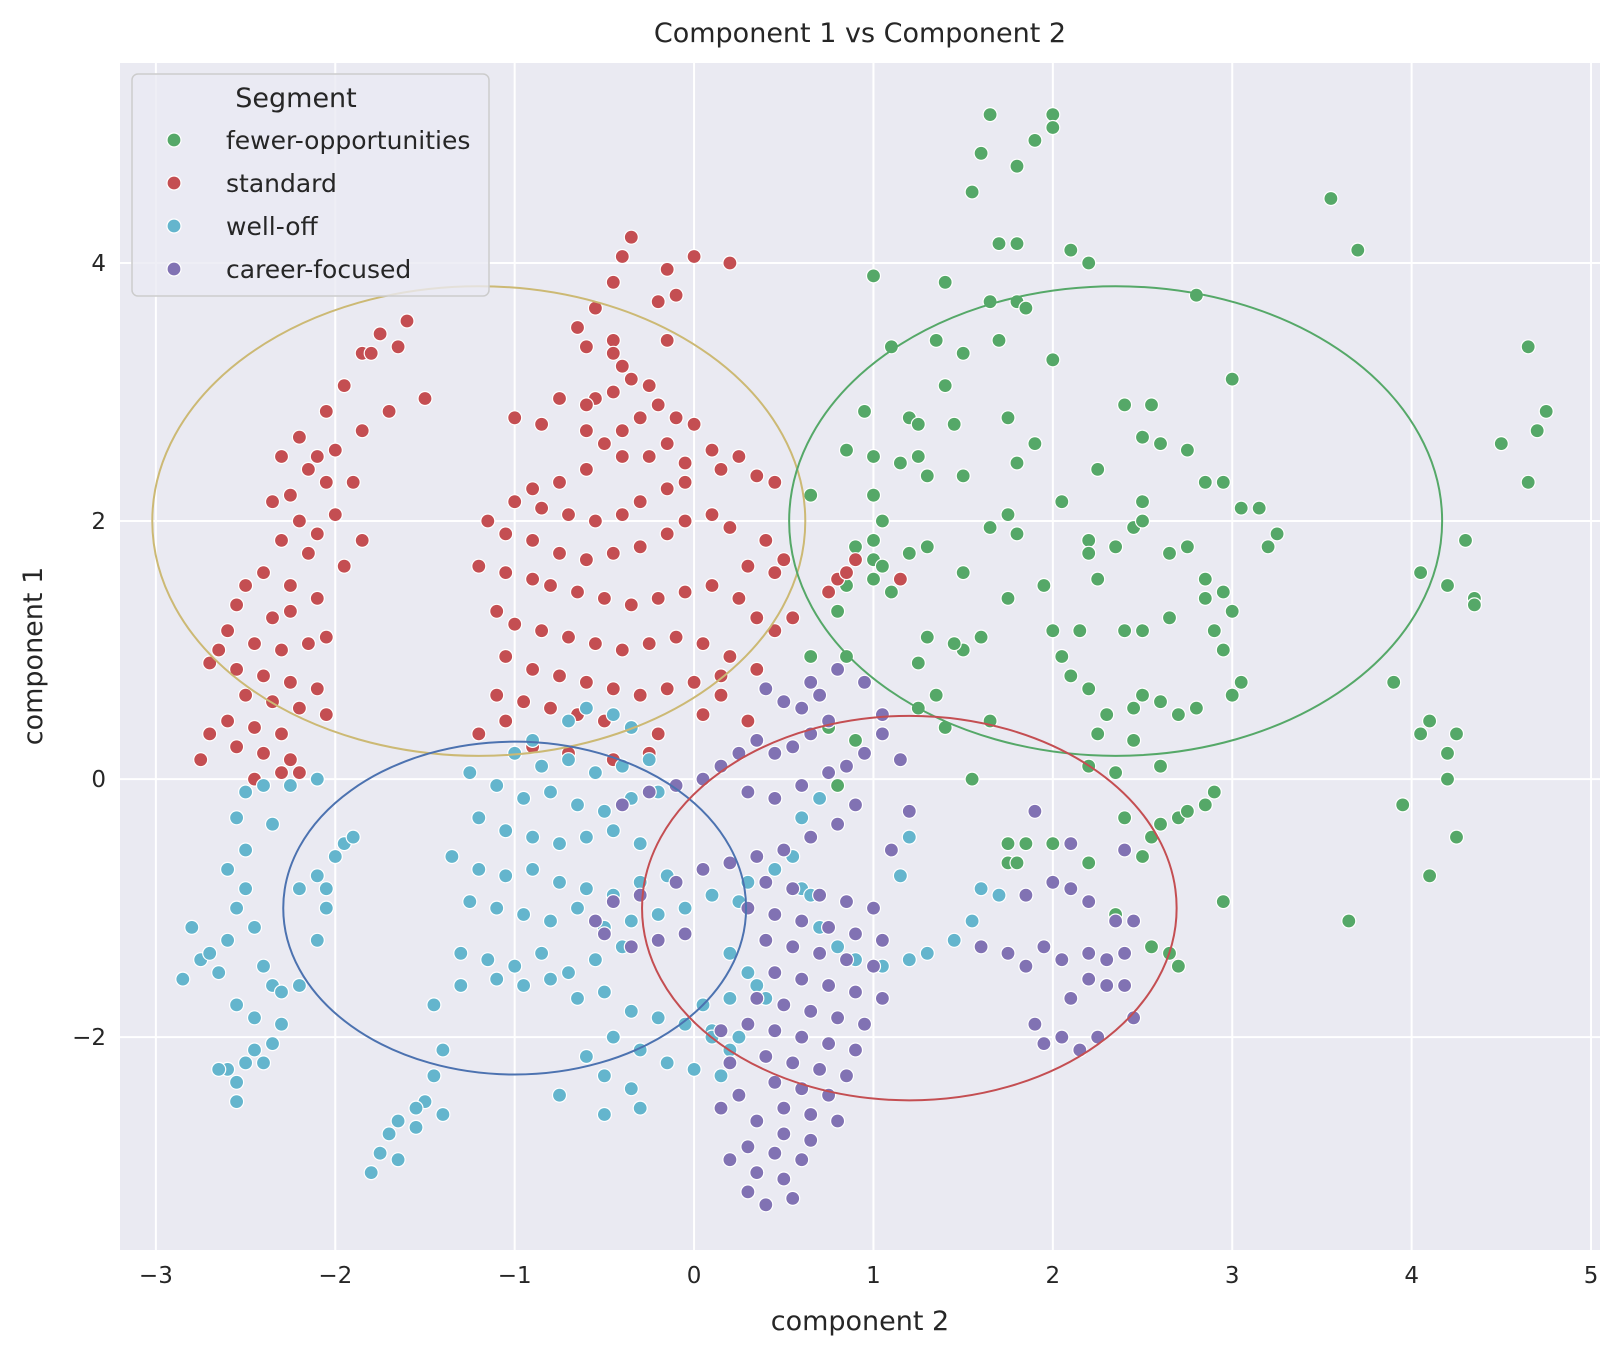  I want to click on x-tick-label: 3, so click(1232, 1276).